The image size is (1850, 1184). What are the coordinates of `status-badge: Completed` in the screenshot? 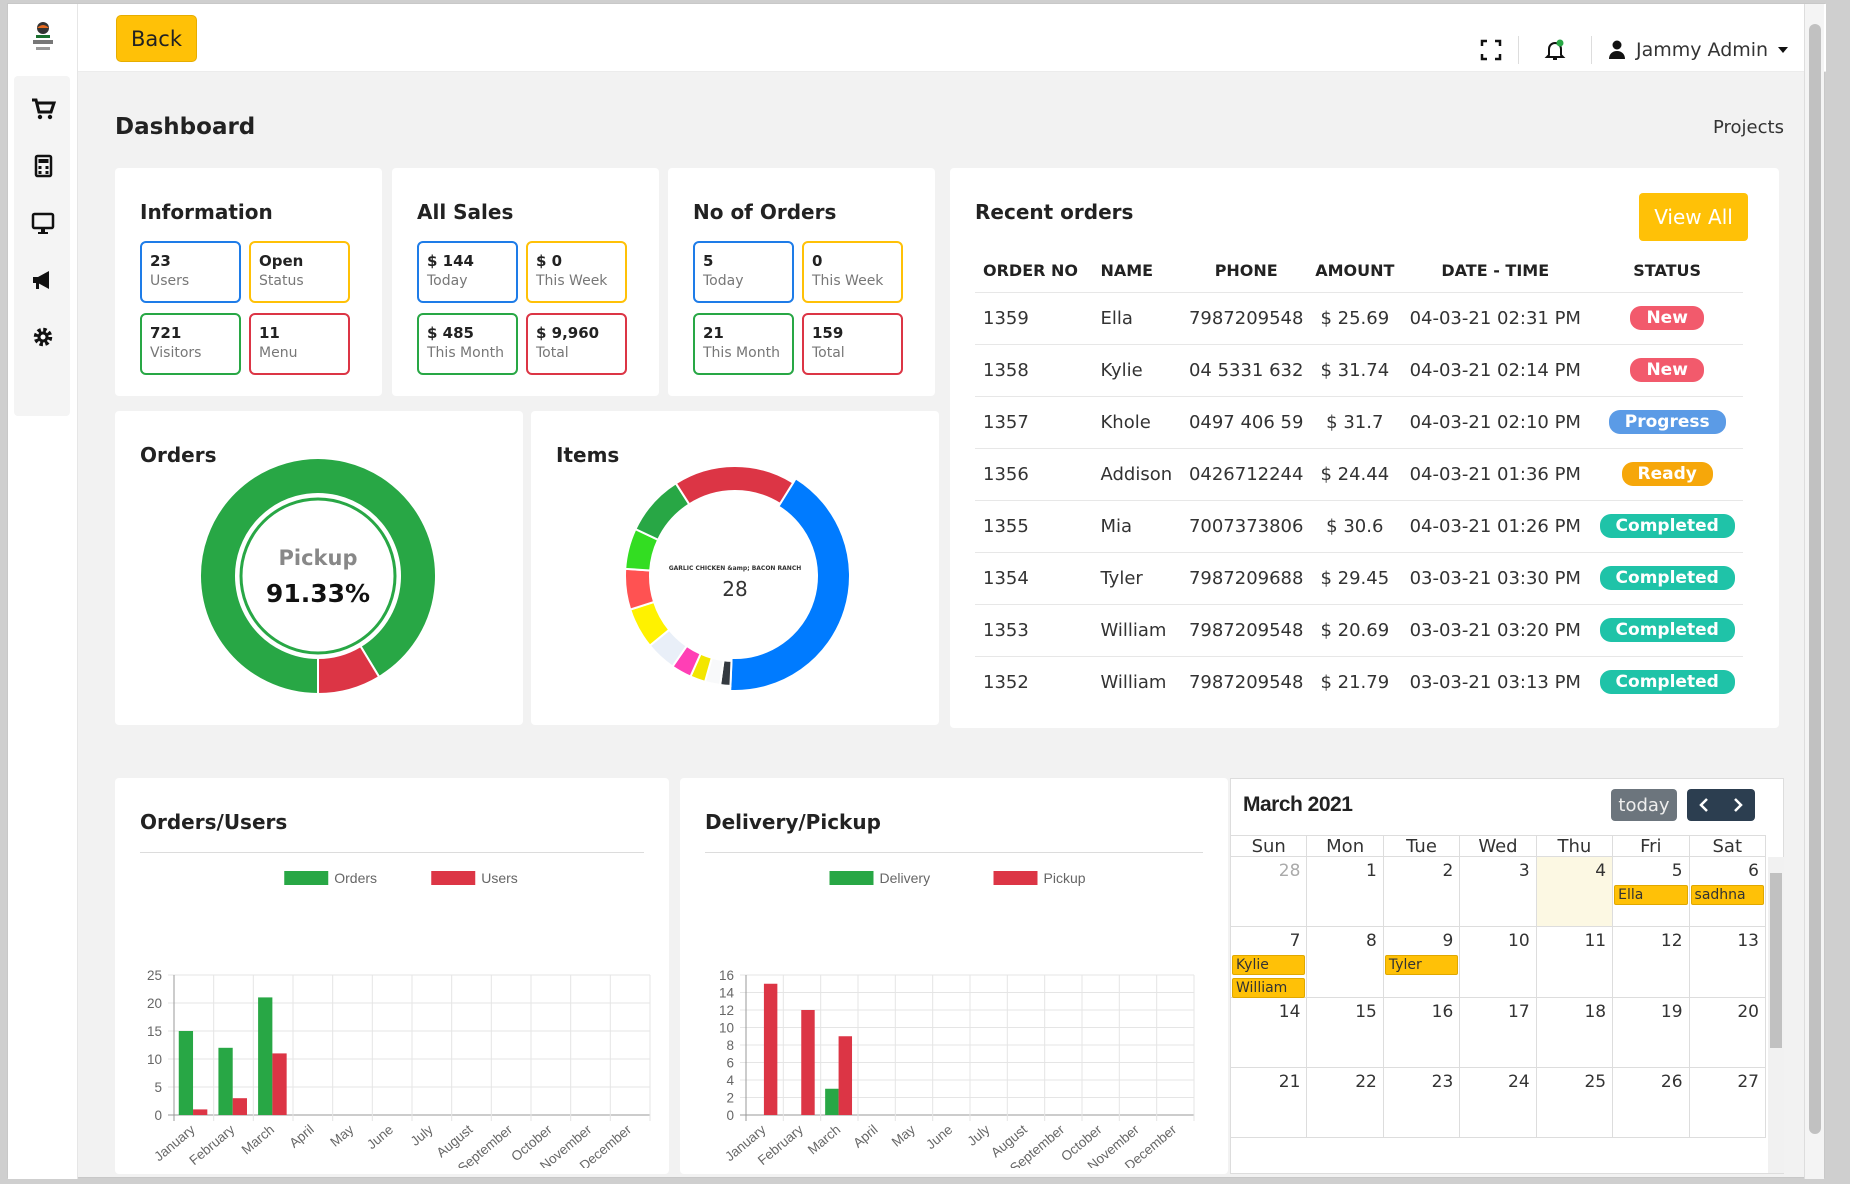 It's located at (1667, 682).